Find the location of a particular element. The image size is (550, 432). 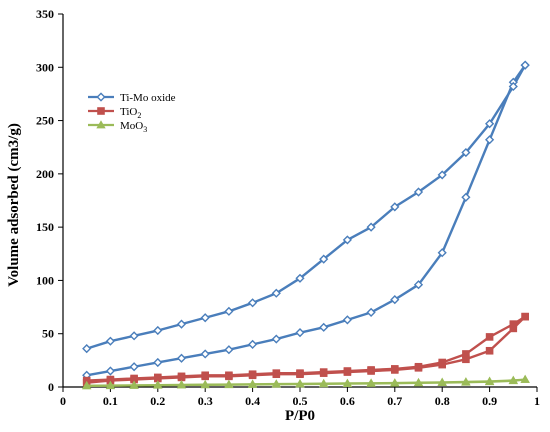

y-tick-label: 300 is located at coordinates (45, 67).